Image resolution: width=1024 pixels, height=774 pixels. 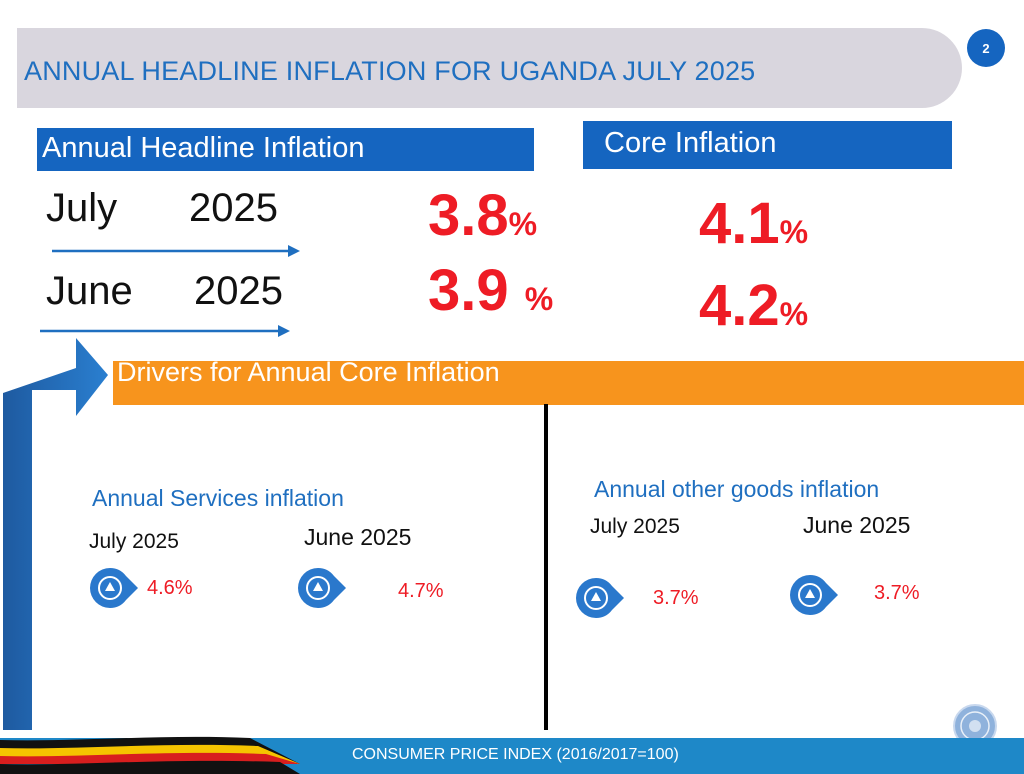 What do you see at coordinates (523, 224) in the screenshot?
I see `headline-july-unit: %` at bounding box center [523, 224].